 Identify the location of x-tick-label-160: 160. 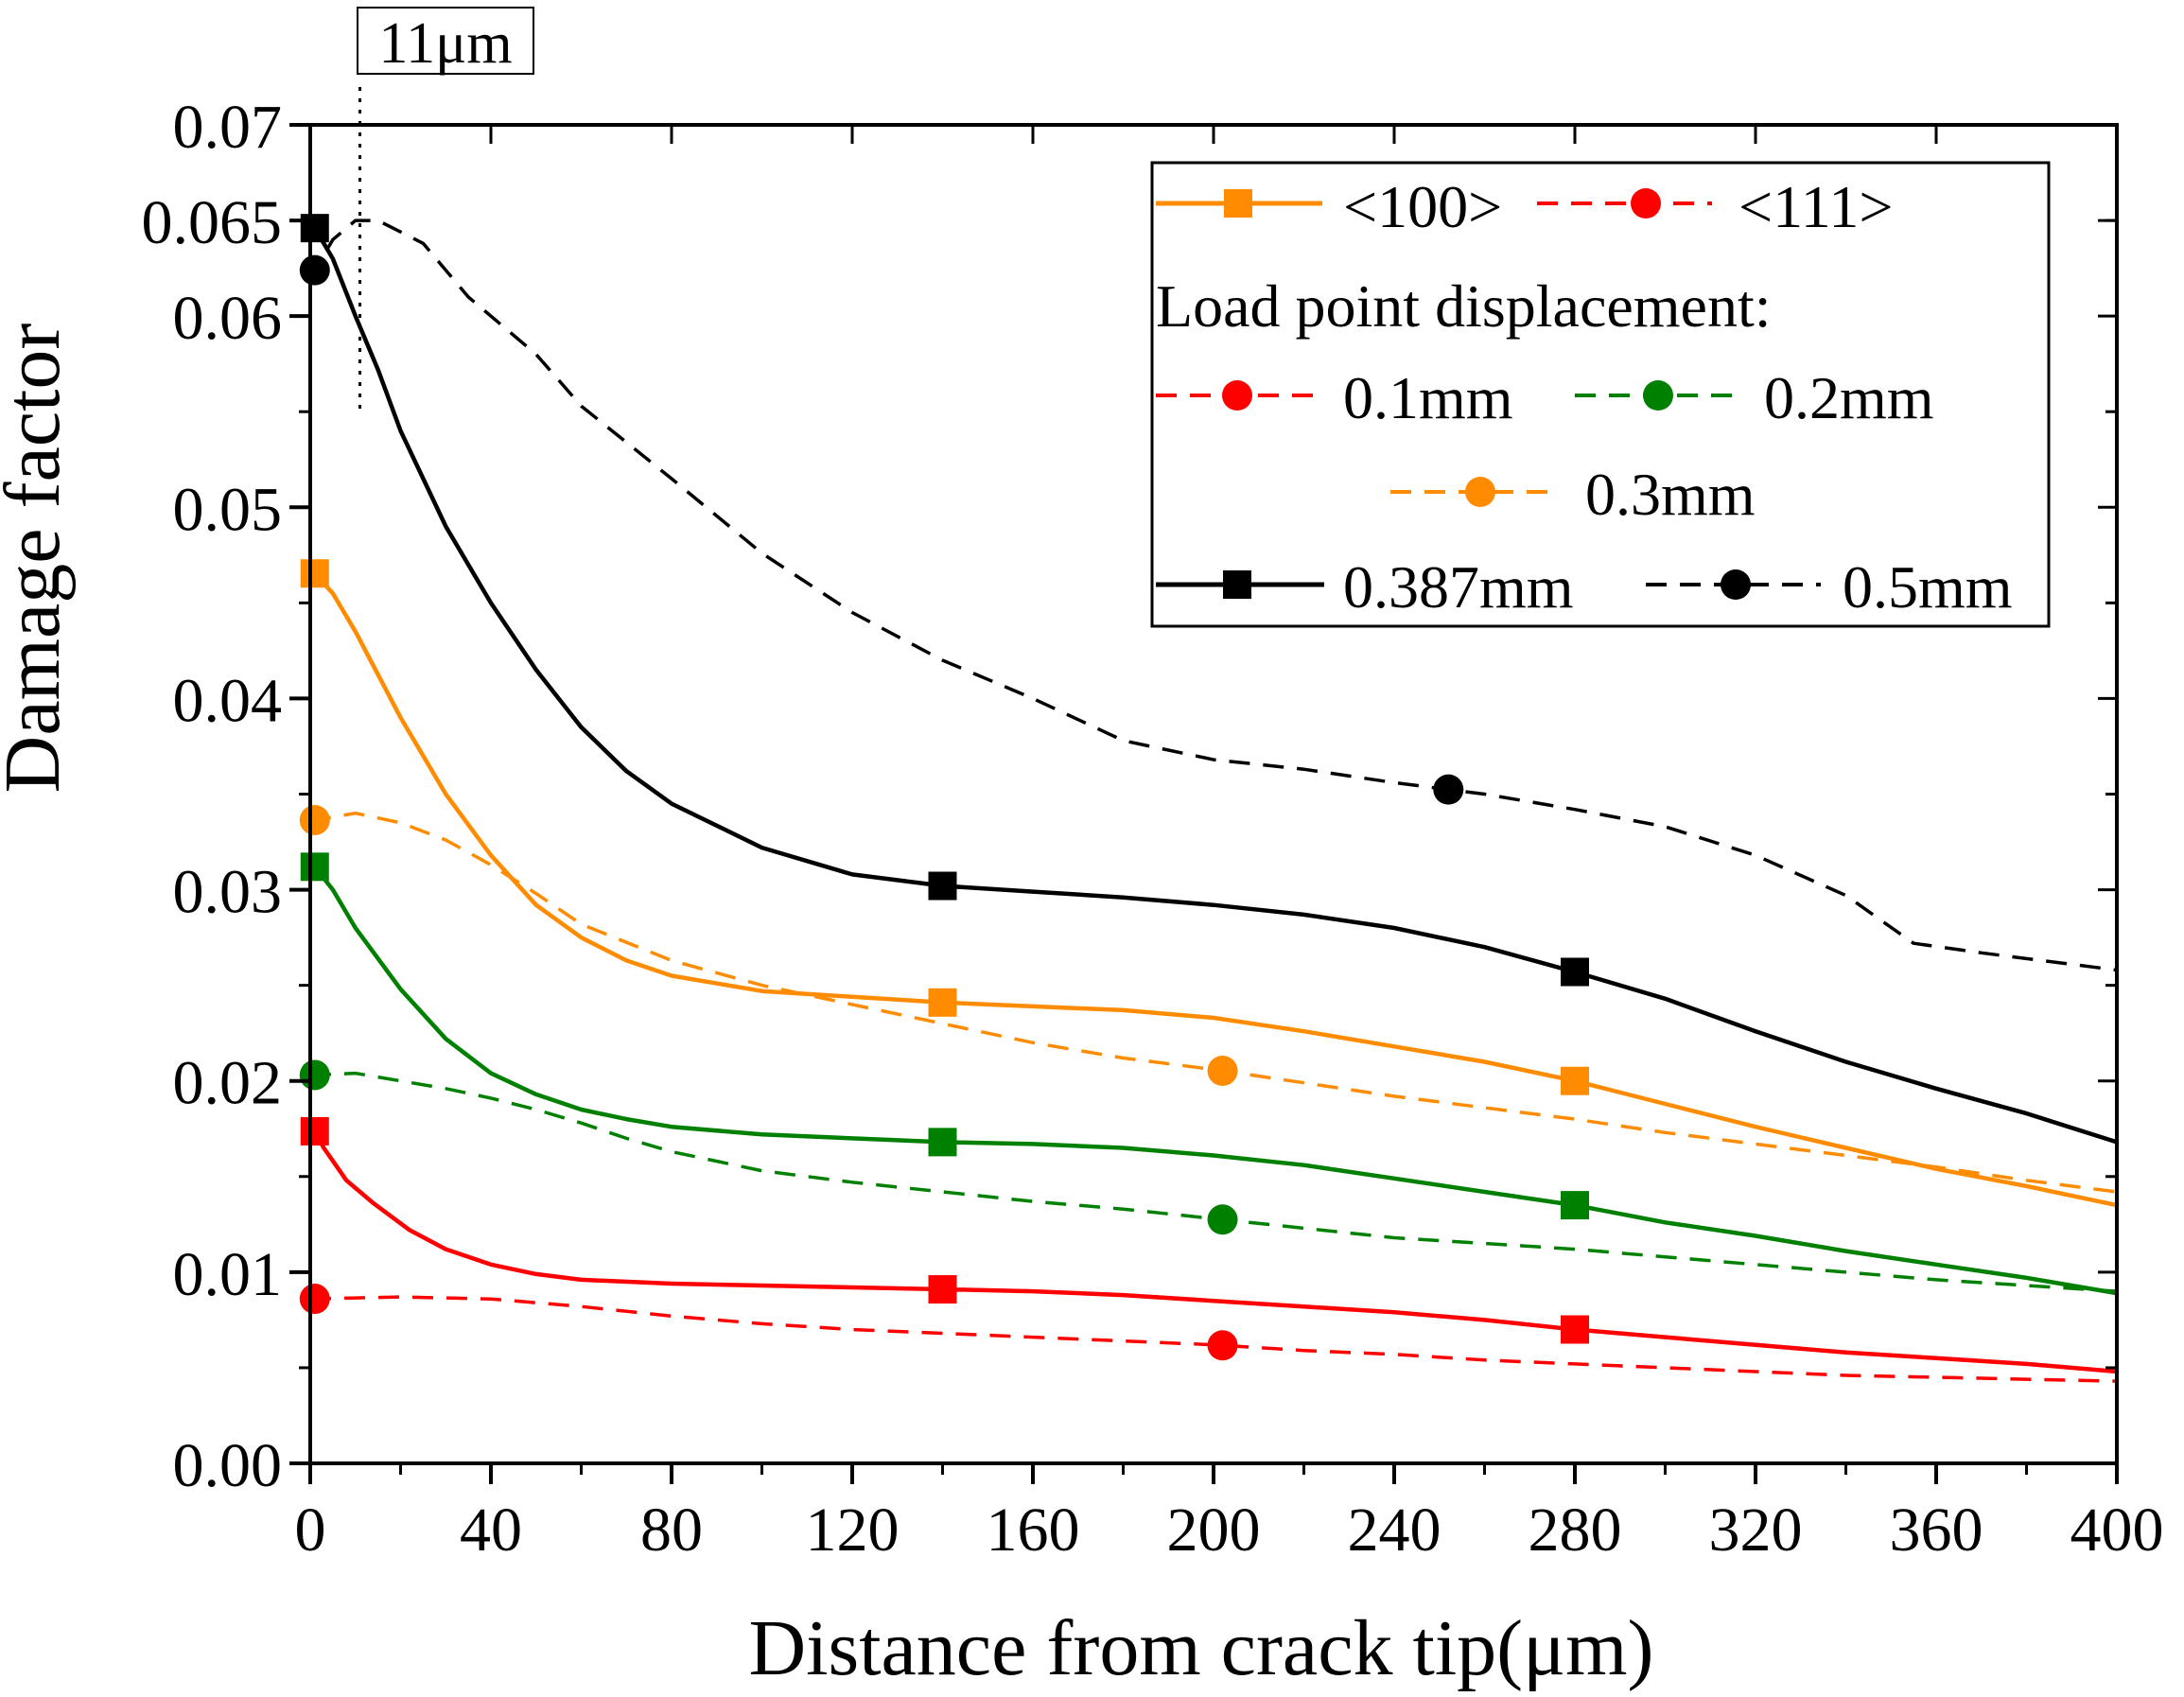
(1034, 1530).